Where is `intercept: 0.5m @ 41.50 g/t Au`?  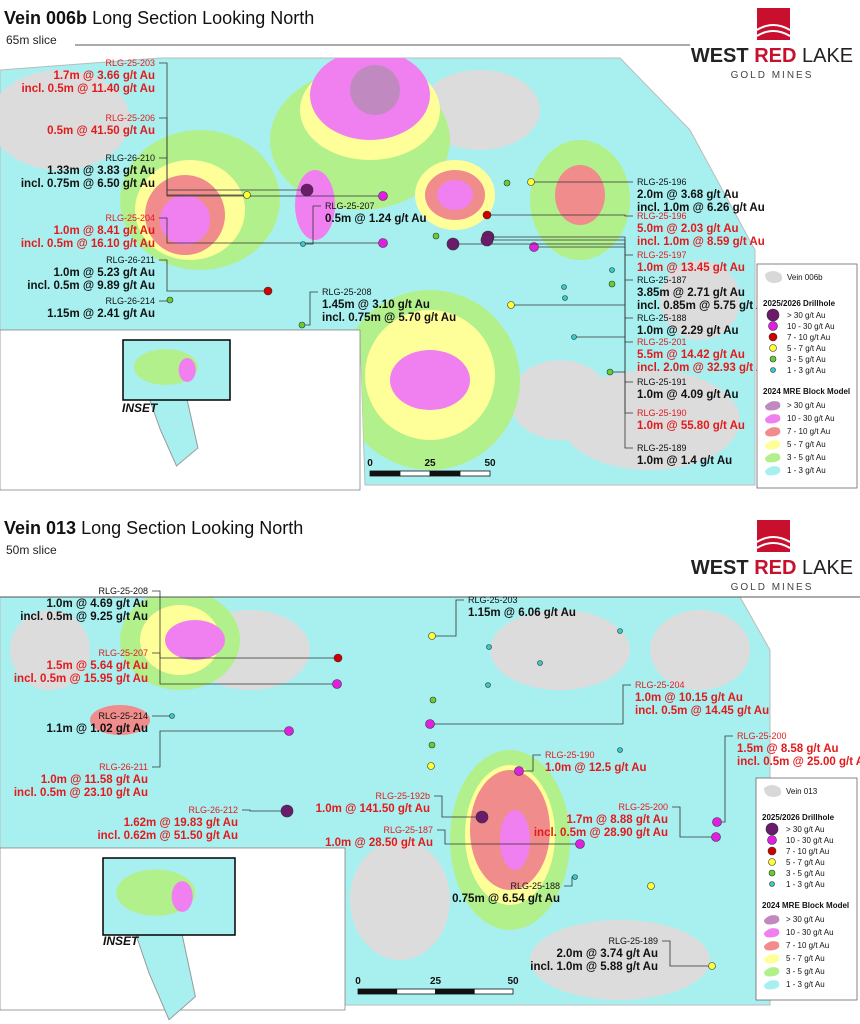 intercept: 0.5m @ 41.50 g/t Au is located at coordinates (101, 131).